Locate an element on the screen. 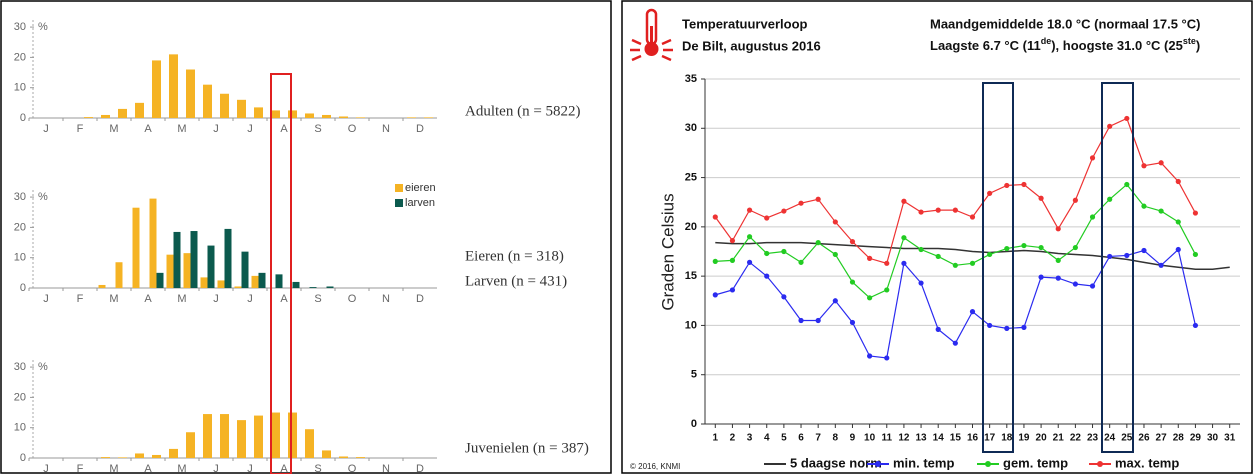 Image resolution: width=1253 pixels, height=474 pixels. x-tick-label: 1 is located at coordinates (716, 438).